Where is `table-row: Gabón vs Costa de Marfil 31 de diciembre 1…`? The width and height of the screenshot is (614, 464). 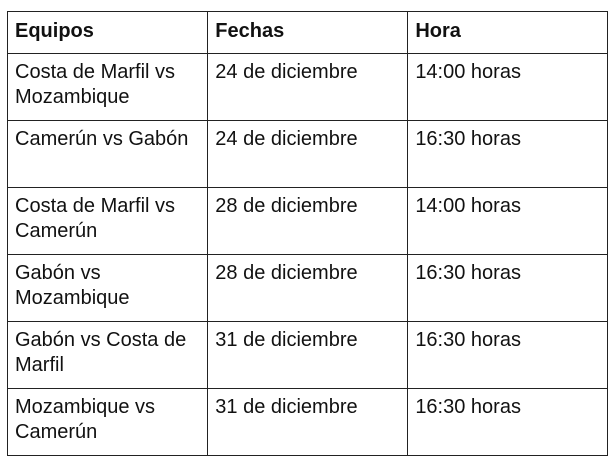
table-row: Gabón vs Costa de Marfil 31 de diciembre 1… is located at coordinates (307, 355).